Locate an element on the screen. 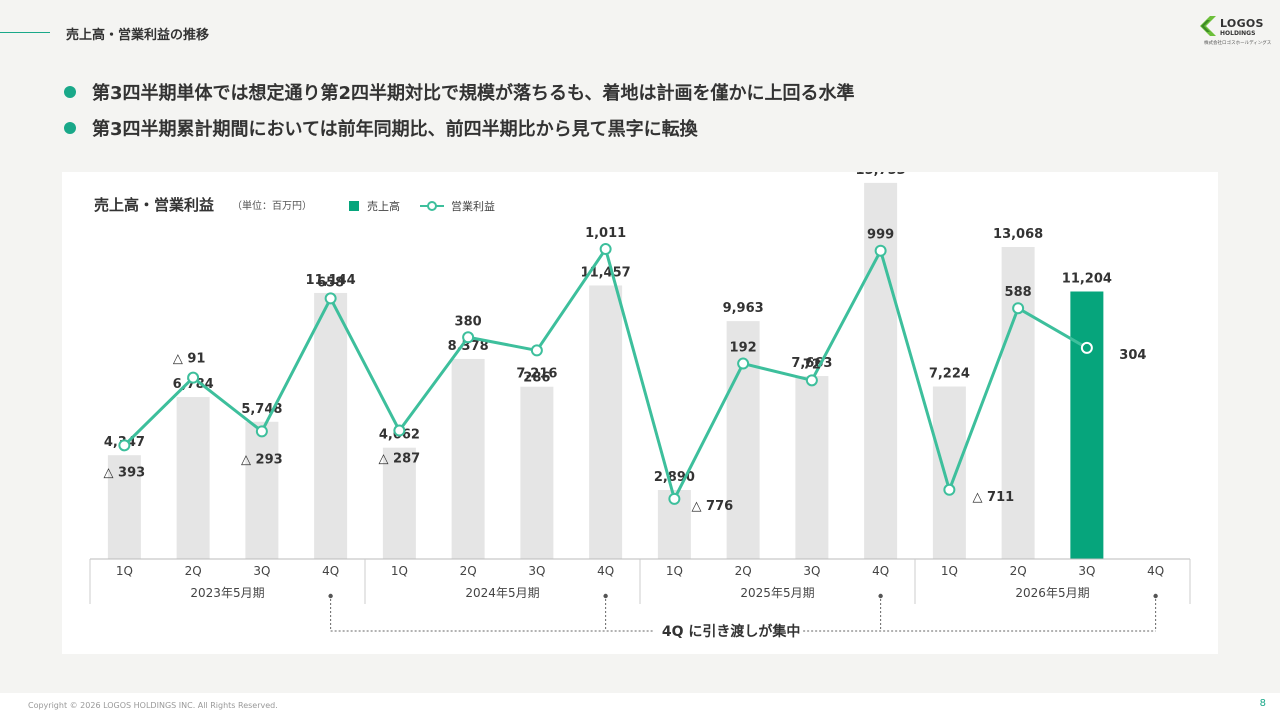  header-accent-line is located at coordinates (25, 32).